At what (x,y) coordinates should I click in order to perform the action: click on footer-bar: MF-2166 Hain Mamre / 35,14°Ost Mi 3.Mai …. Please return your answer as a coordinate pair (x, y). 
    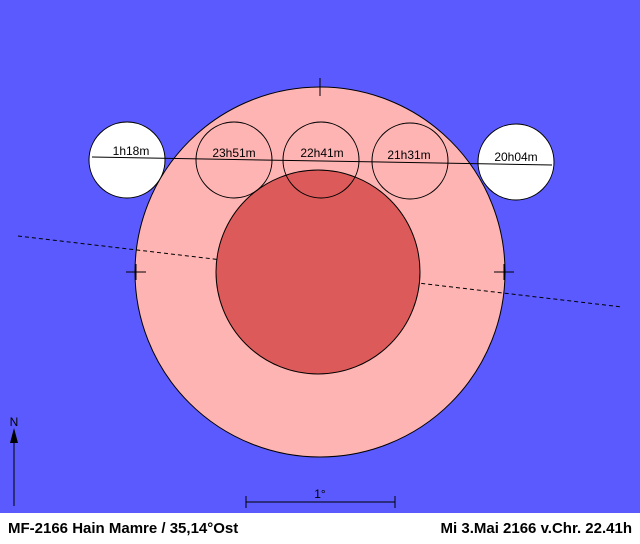
    Looking at the image, I should click on (320, 528).